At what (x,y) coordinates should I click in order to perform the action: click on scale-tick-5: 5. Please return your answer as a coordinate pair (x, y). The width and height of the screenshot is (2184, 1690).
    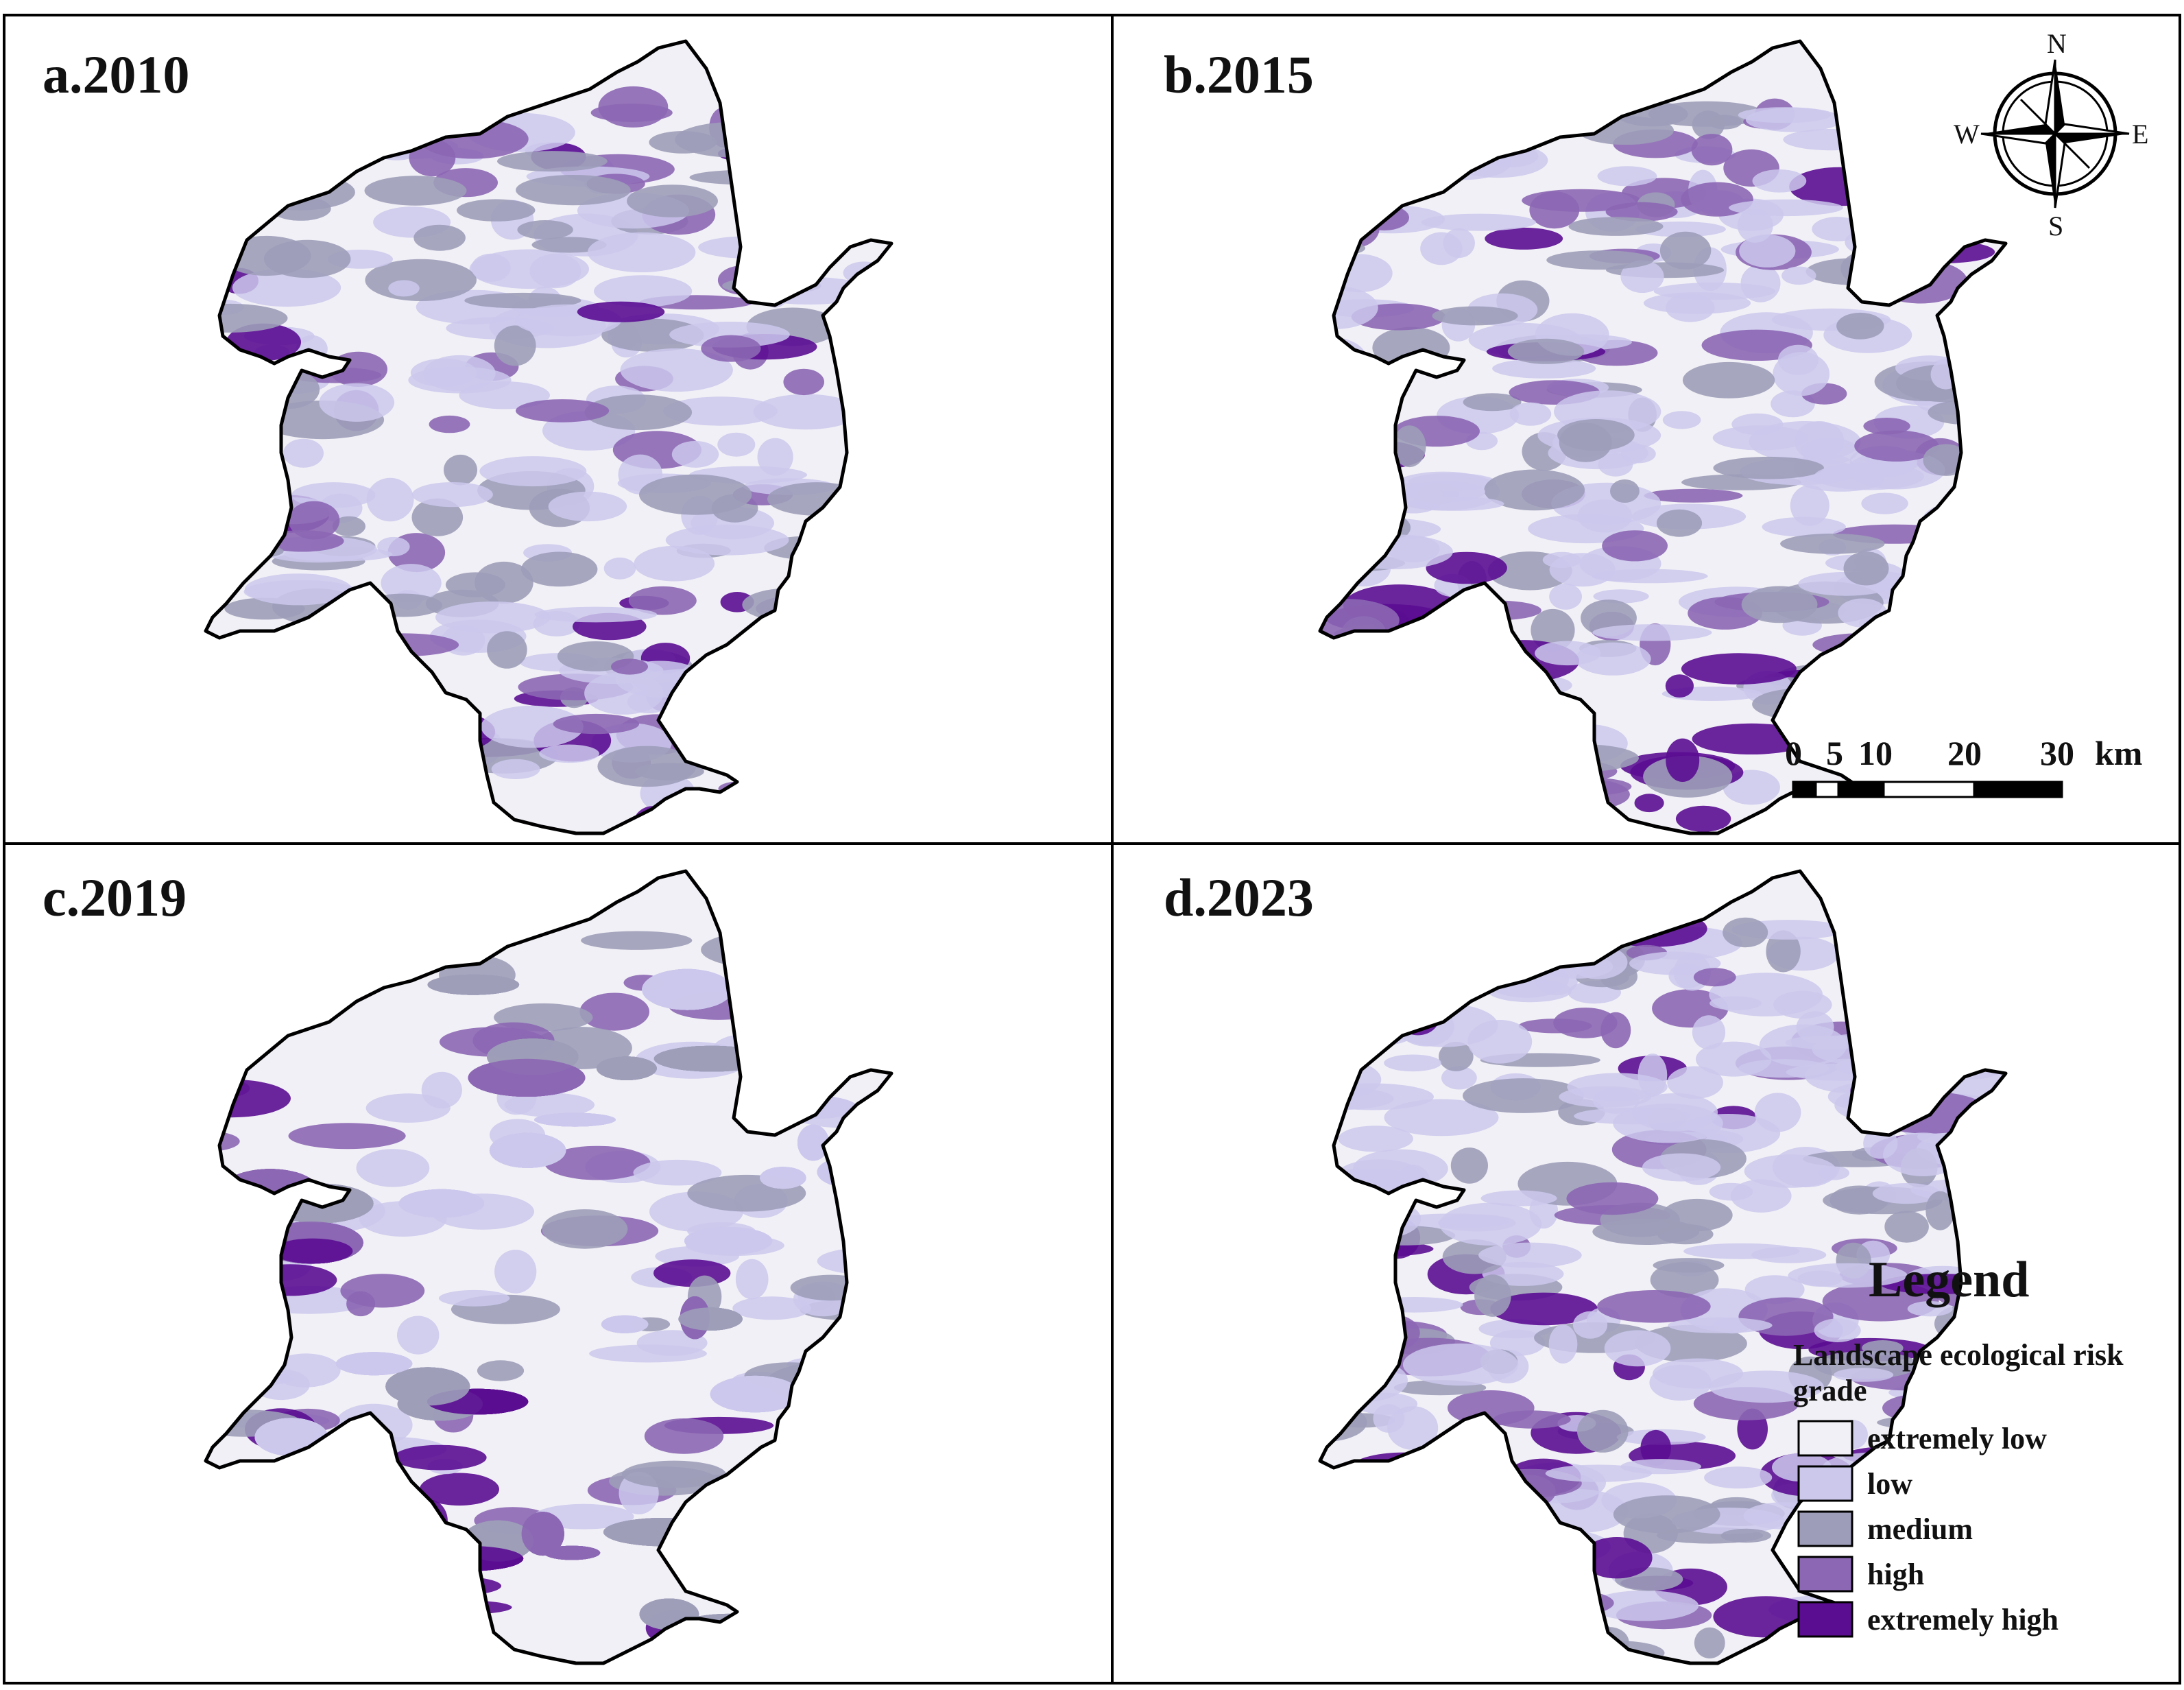
    Looking at the image, I should click on (1834, 753).